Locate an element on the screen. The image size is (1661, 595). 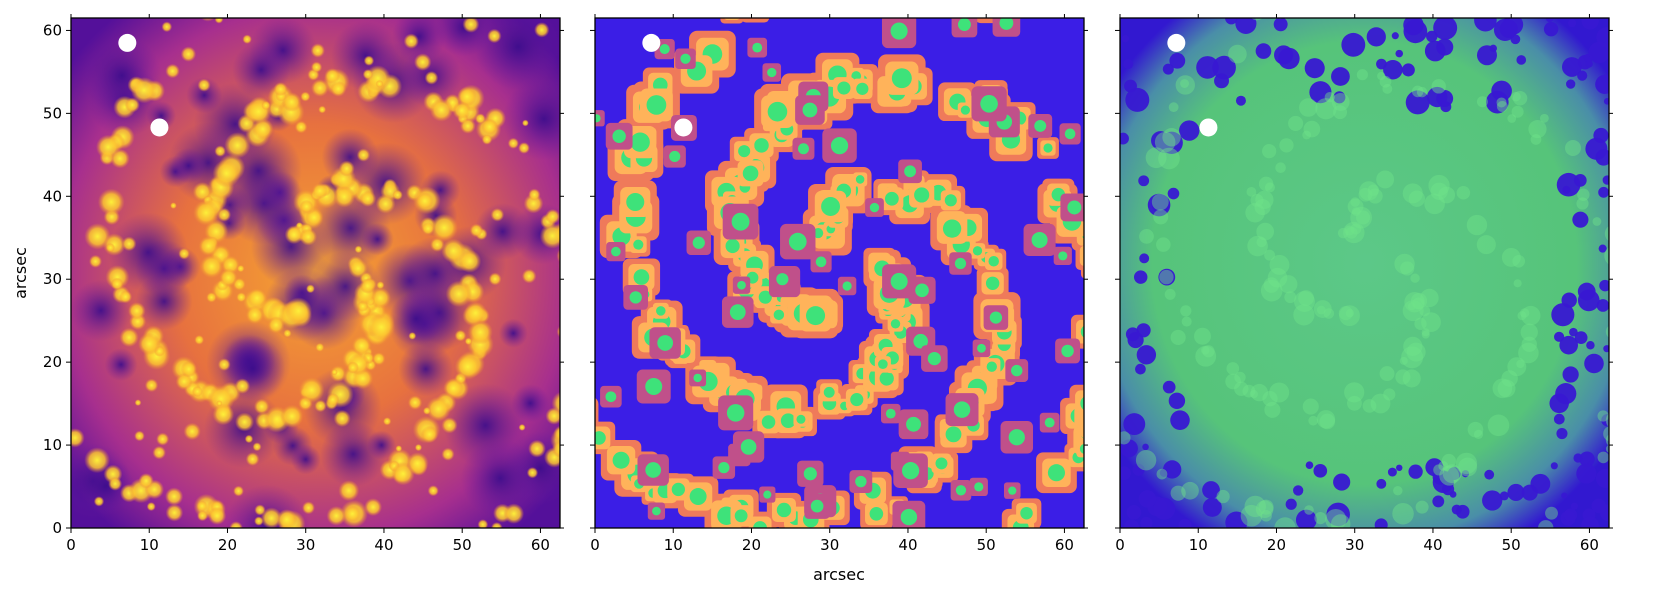
dust-lane is located at coordinates (513, 333).